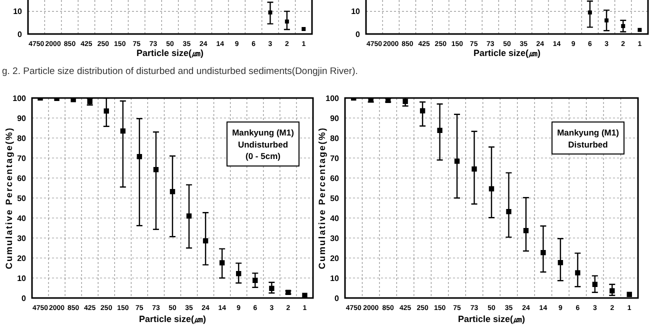 This screenshot has width=651, height=332. Describe the element at coordinates (180, 71) in the screenshot. I see `text: g. 2. Particle size distribution of disturbed and undisturbed sediments(Dongjin River).` at that location.